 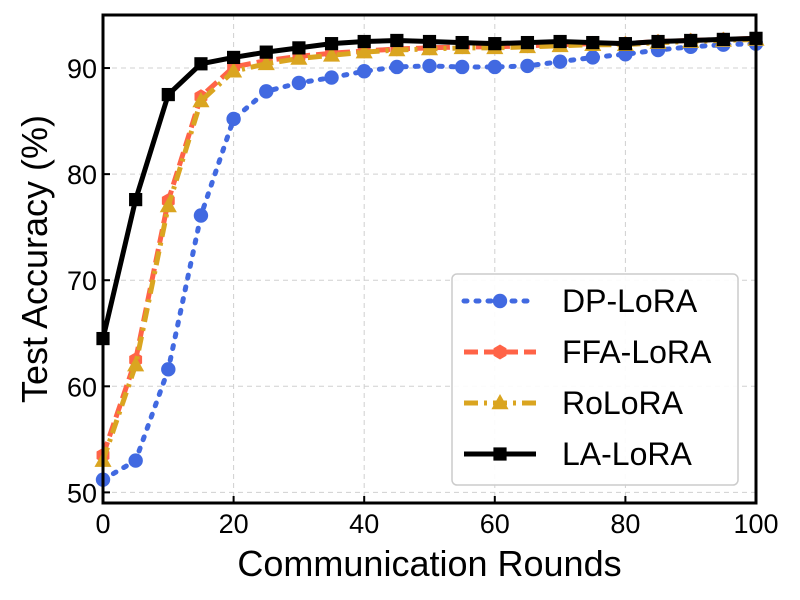 I want to click on y-tick-label: 60, so click(x=82, y=387).